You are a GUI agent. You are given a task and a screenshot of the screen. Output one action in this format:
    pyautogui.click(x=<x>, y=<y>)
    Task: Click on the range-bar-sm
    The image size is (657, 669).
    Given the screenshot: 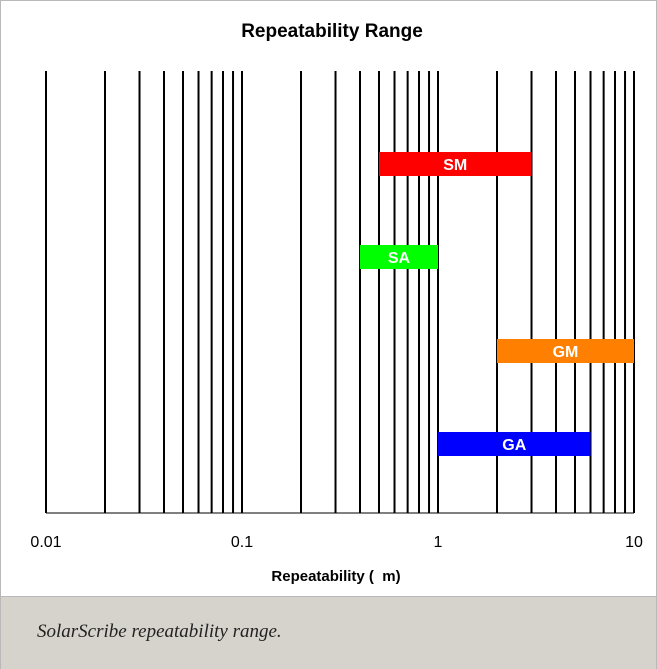 What is the action you would take?
    pyautogui.click(x=455, y=164)
    